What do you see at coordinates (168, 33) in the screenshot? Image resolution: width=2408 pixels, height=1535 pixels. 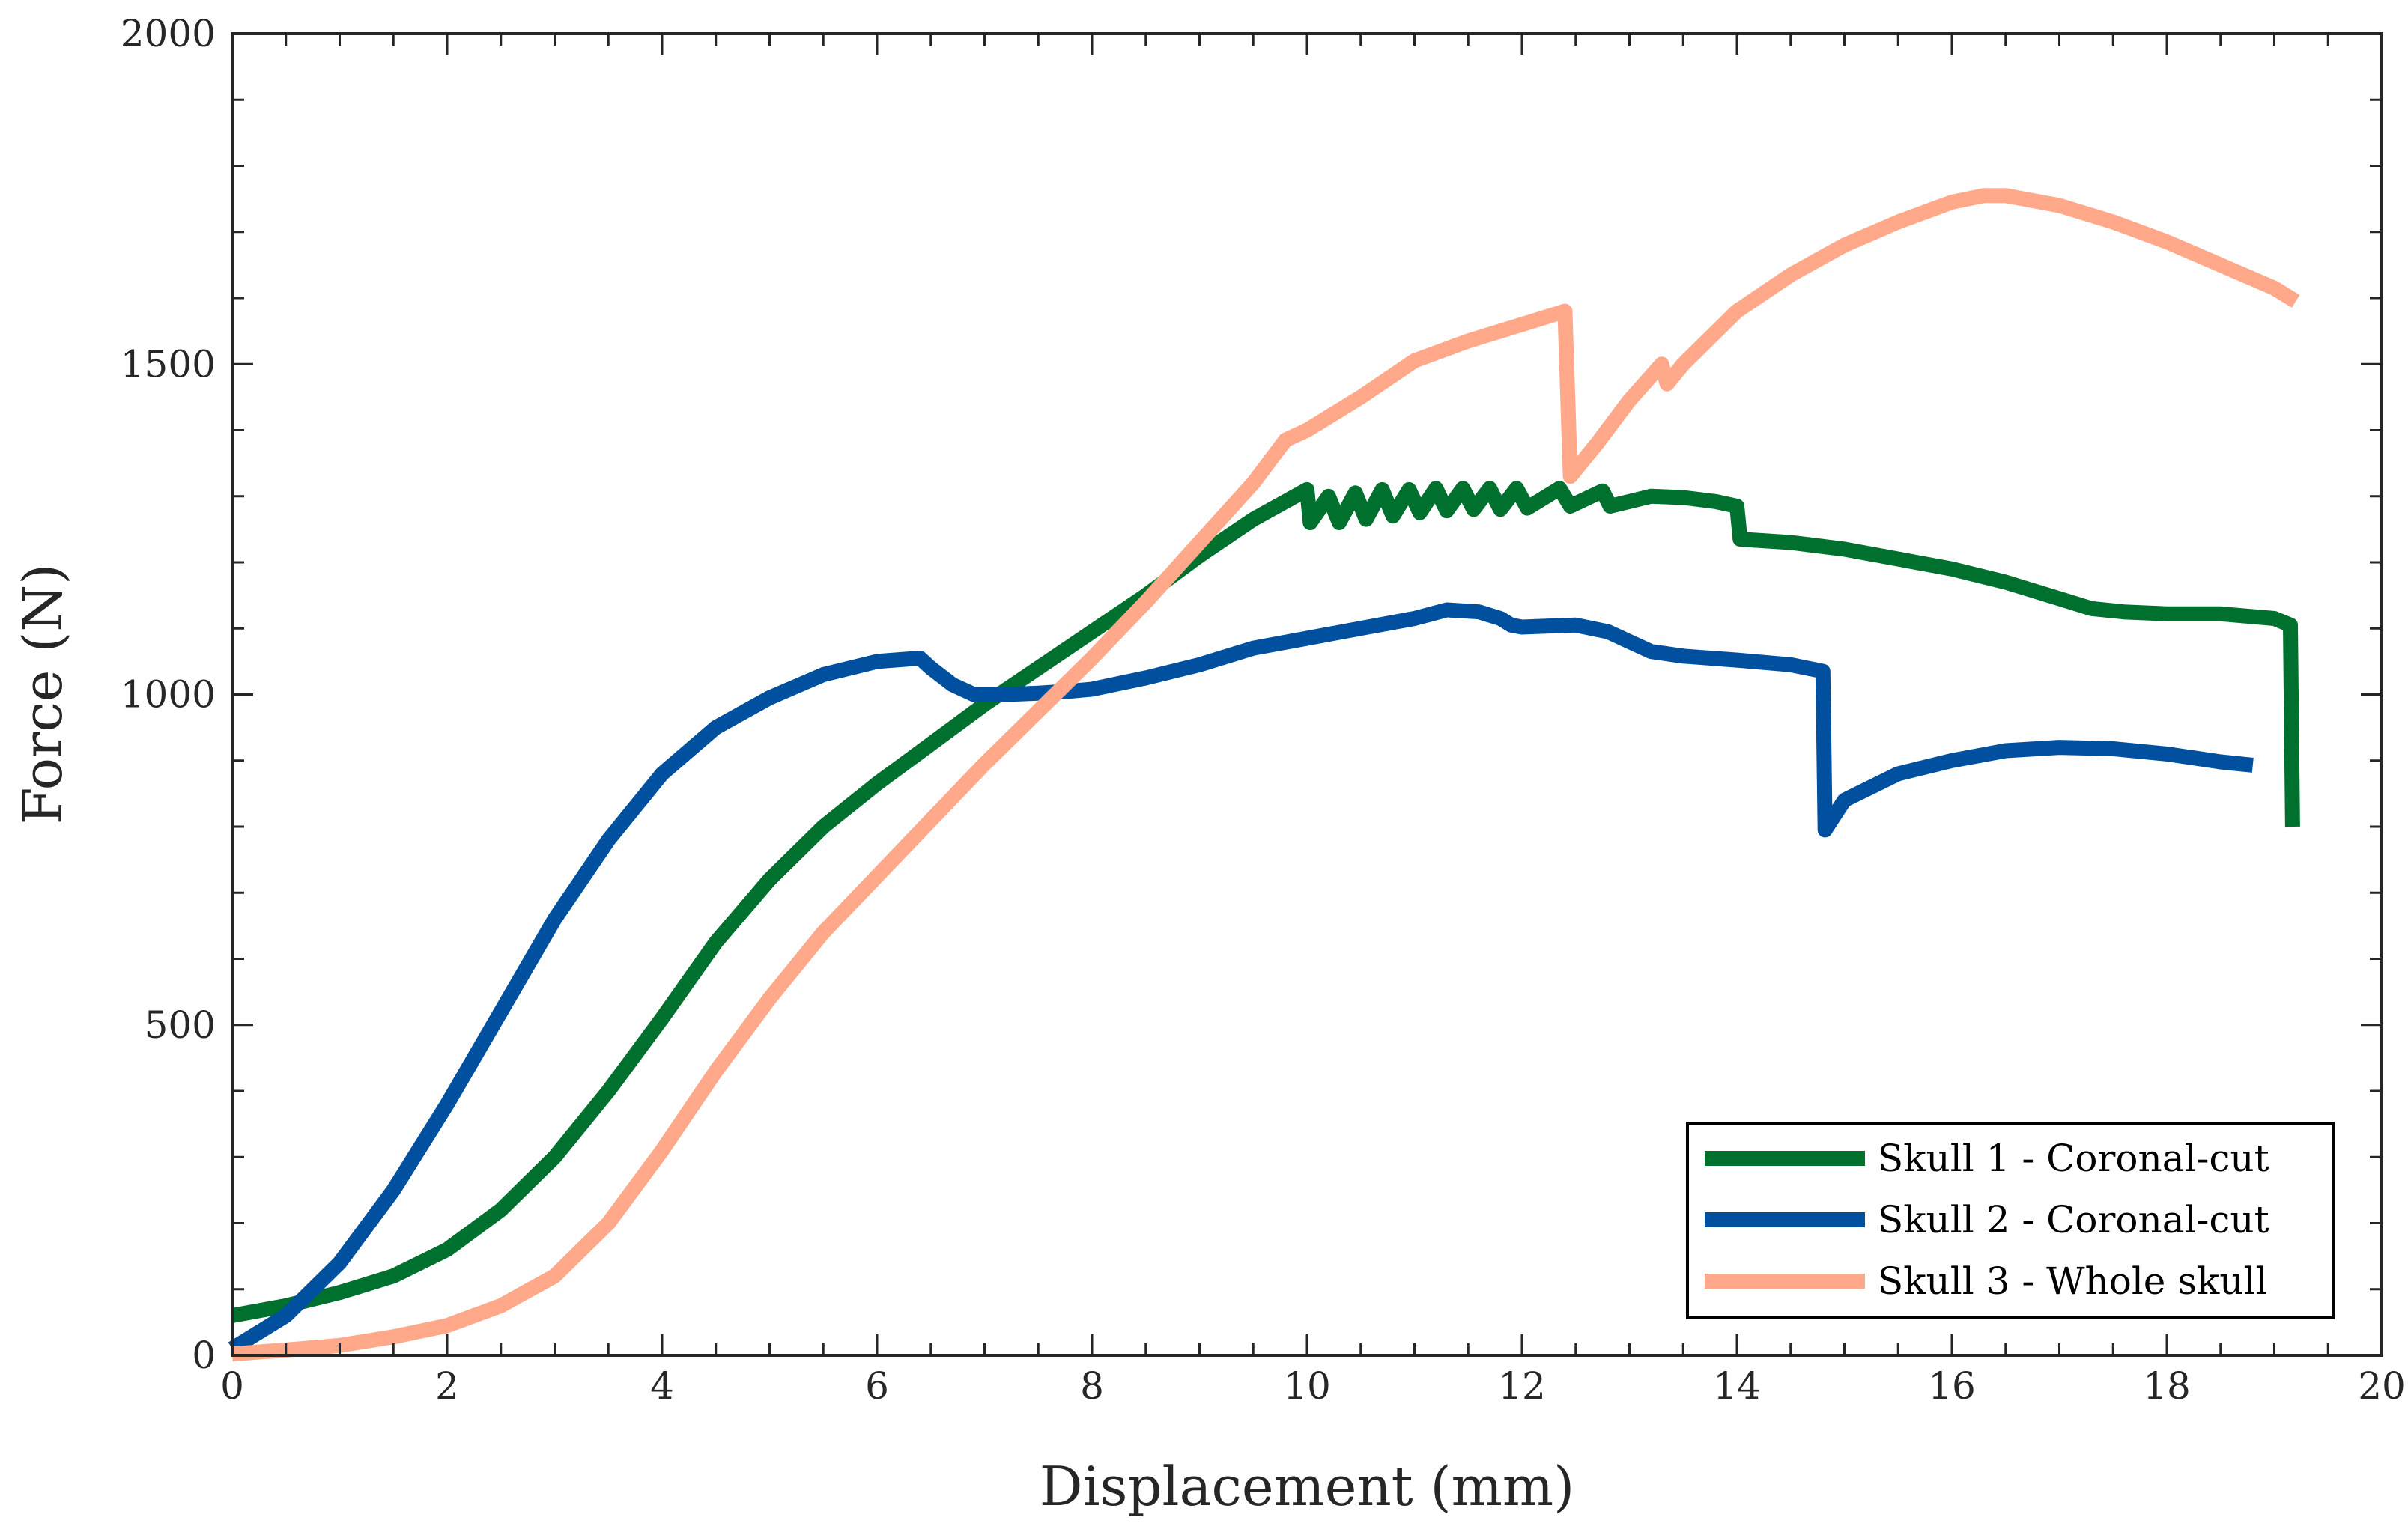 I see `y-tick-label: 2000` at bounding box center [168, 33].